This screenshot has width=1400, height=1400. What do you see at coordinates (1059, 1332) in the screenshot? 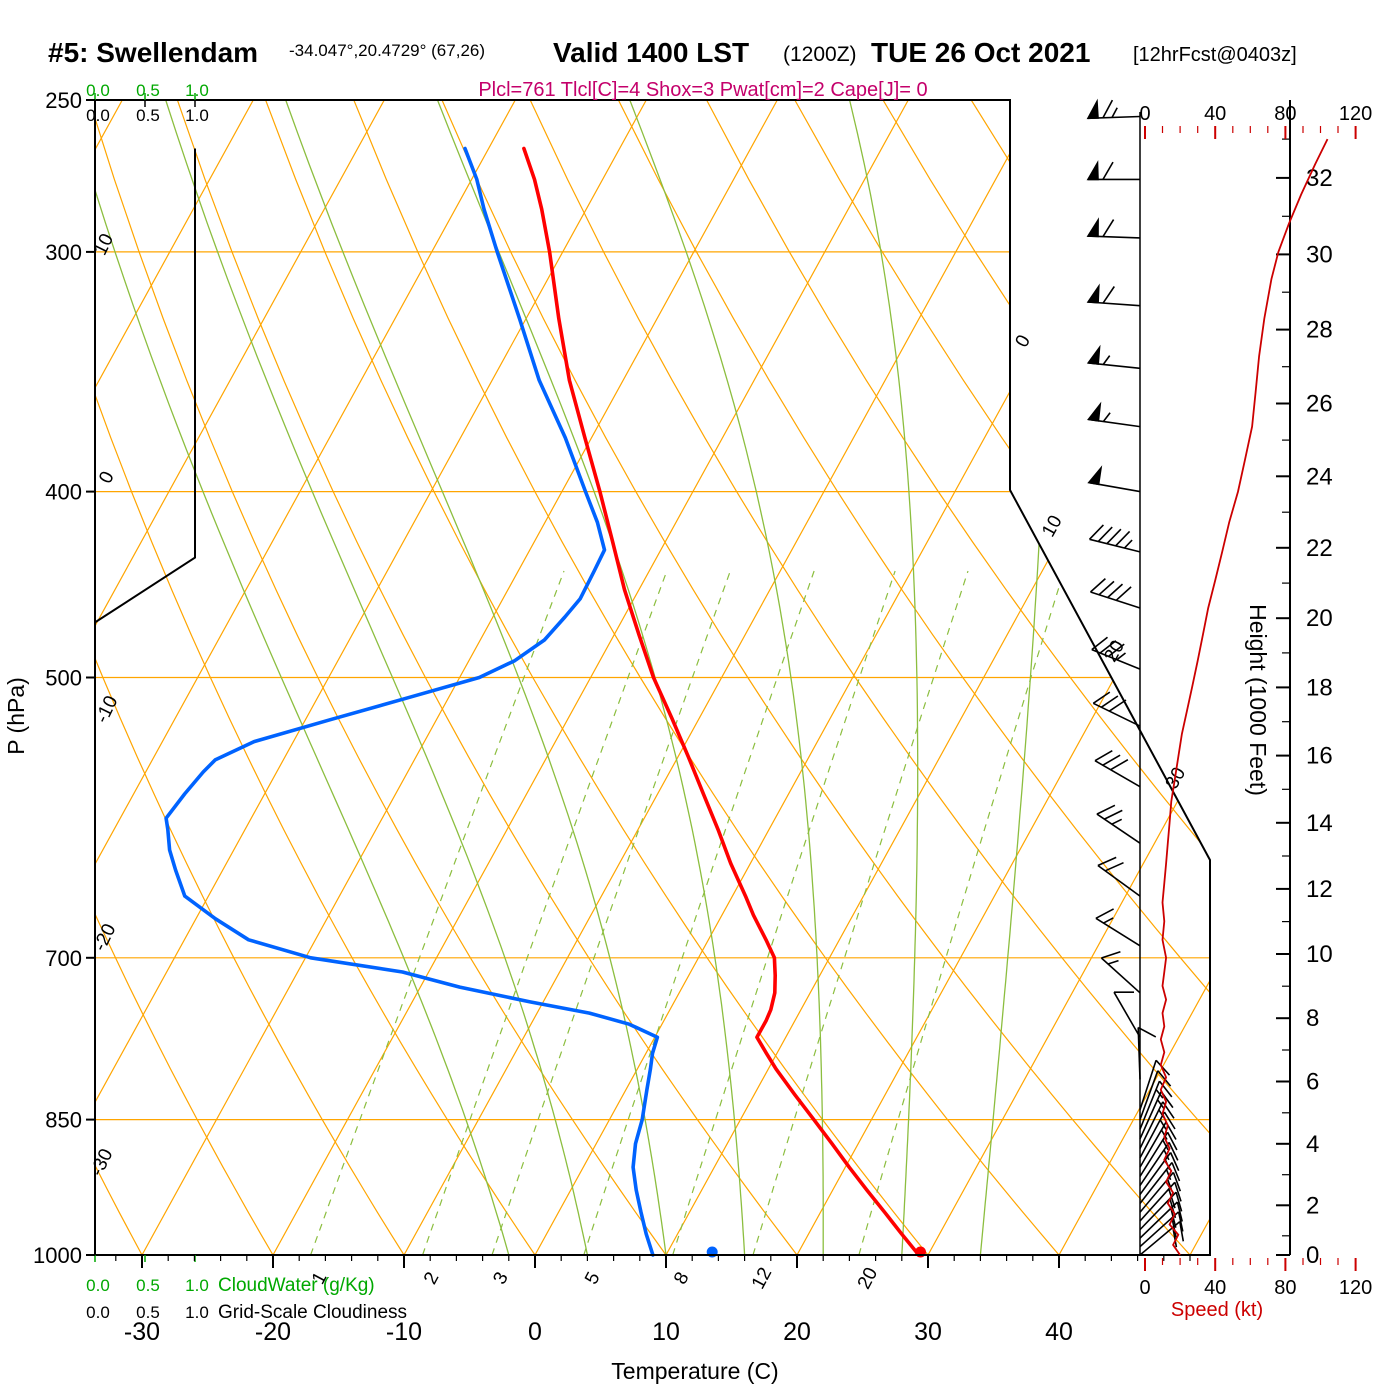
I see `temperature-tick-label: 40` at bounding box center [1059, 1332].